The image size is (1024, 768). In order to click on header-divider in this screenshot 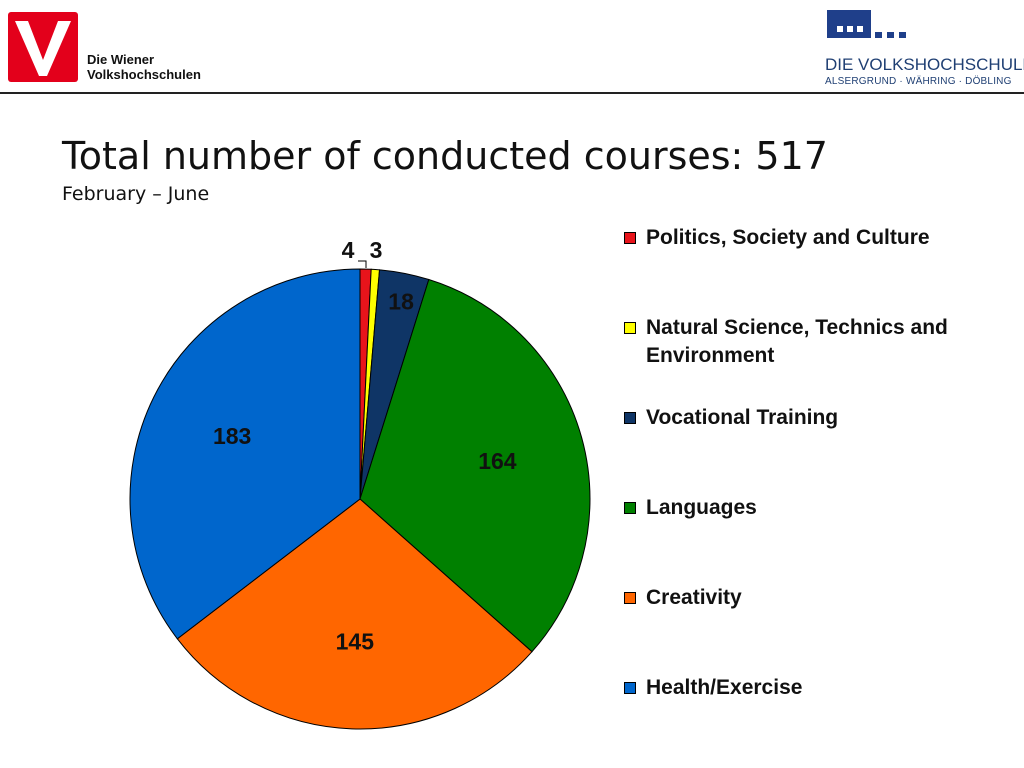, I will do `click(512, 93)`.